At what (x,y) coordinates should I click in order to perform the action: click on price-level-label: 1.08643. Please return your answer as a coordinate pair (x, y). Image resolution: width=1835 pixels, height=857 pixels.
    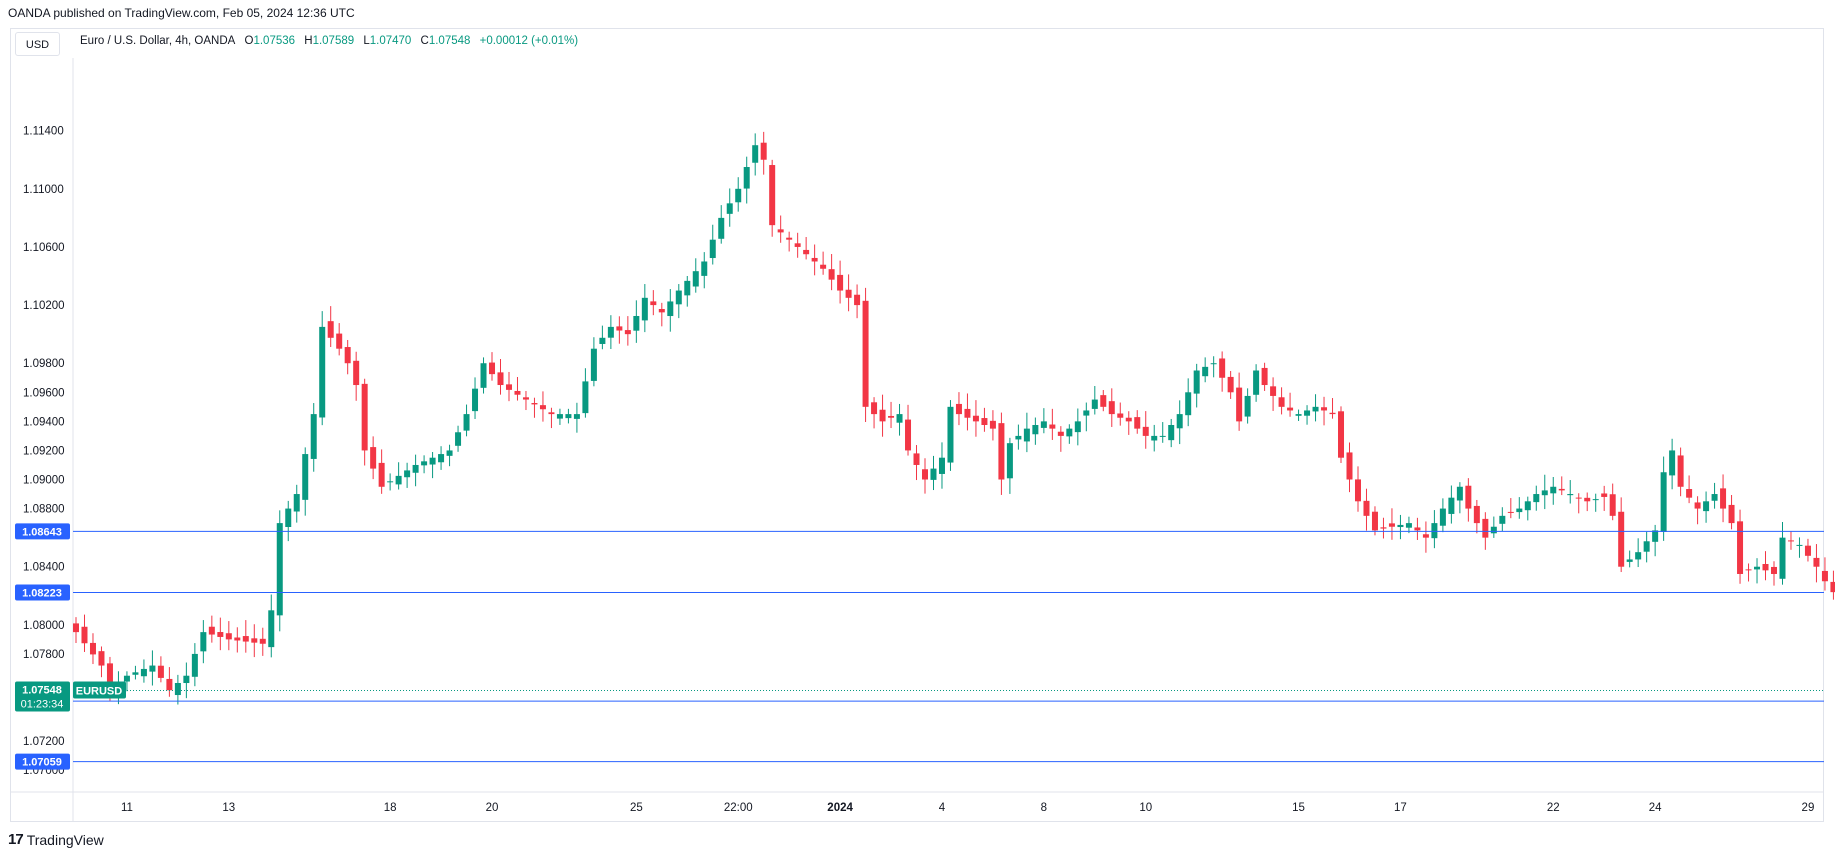
    Looking at the image, I should click on (42, 532).